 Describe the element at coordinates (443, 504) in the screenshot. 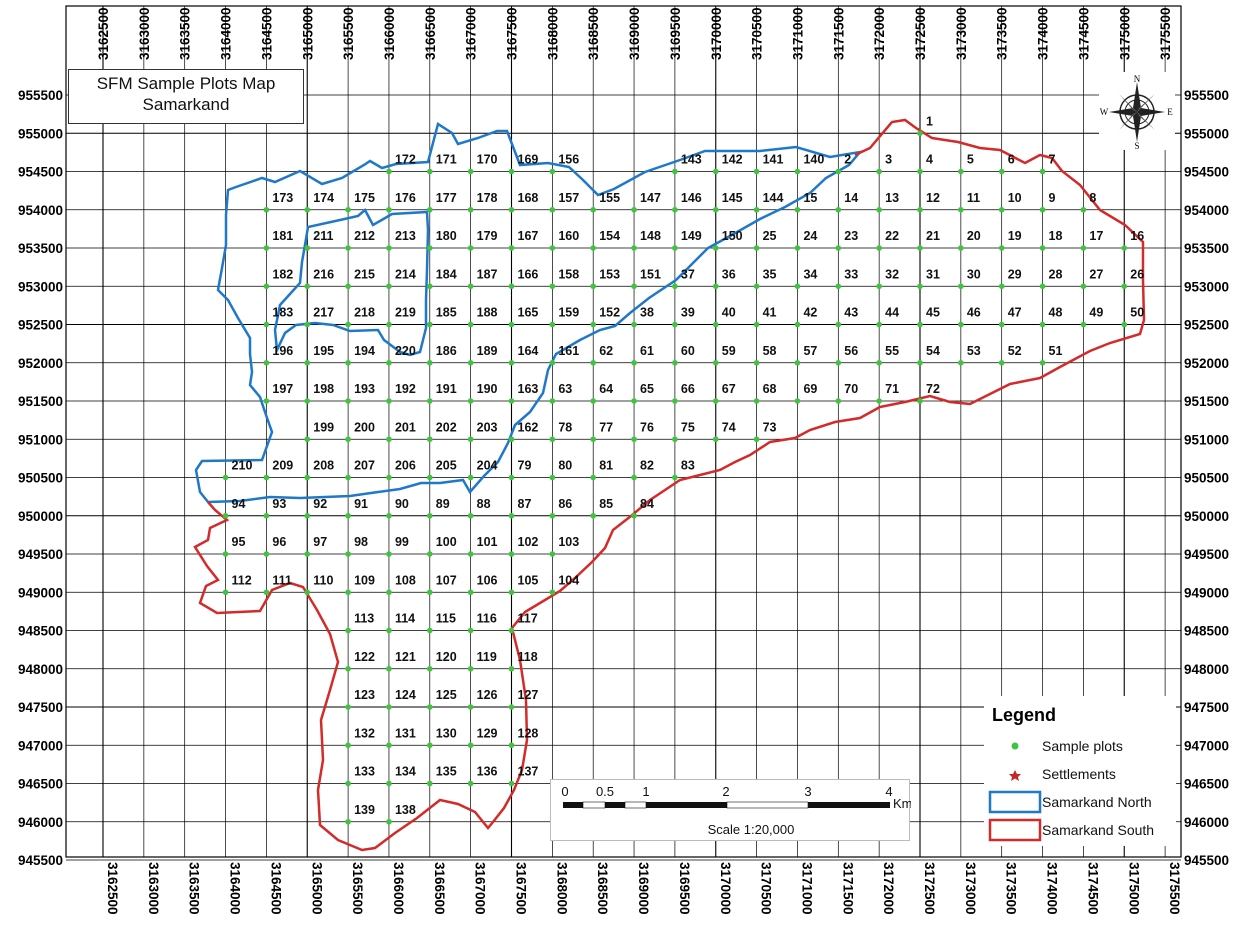

I see `sample-plot-label: 89` at that location.